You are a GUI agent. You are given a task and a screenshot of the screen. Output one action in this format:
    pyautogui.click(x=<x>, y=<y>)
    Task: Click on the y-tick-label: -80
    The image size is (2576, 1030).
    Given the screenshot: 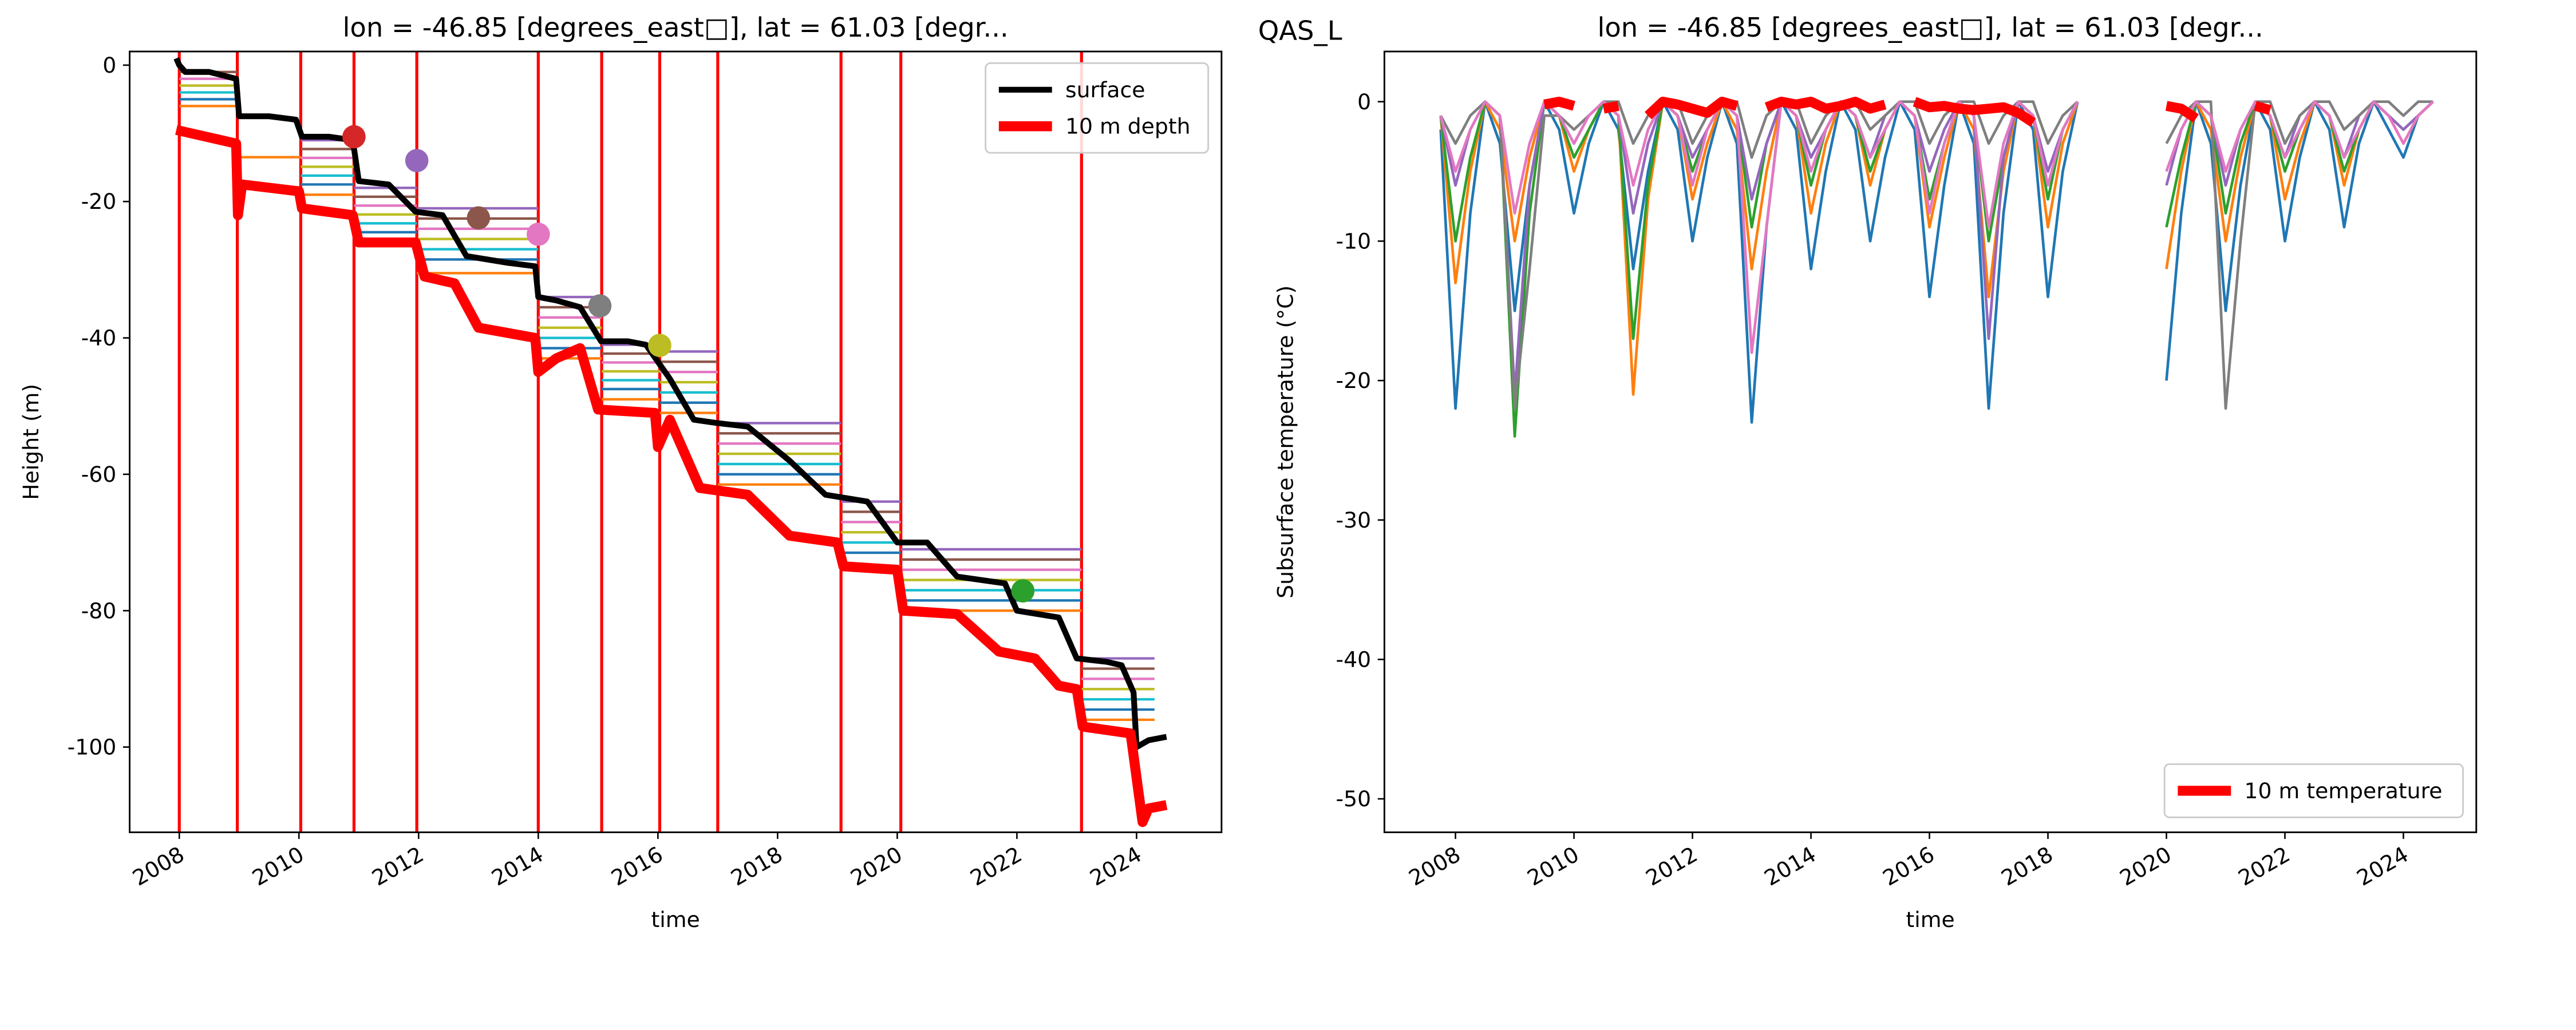 What is the action you would take?
    pyautogui.click(x=99, y=610)
    